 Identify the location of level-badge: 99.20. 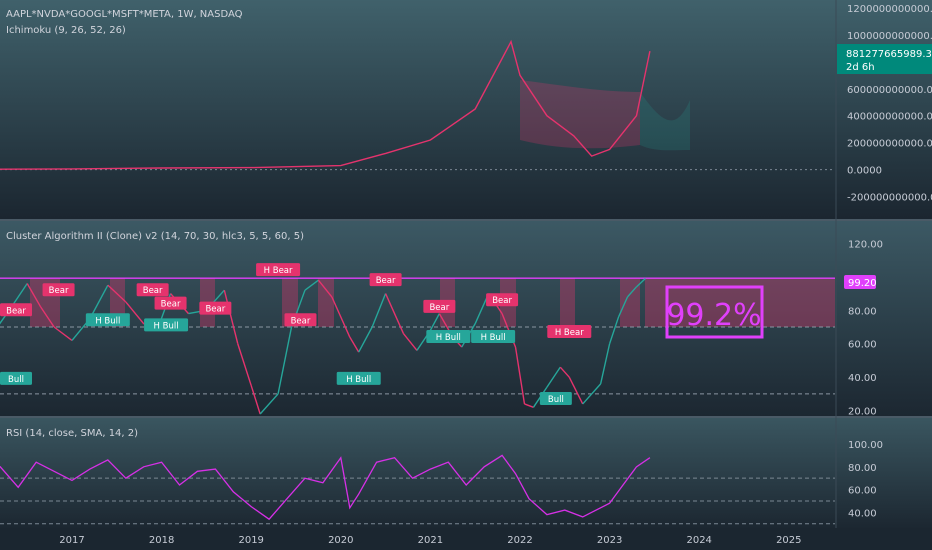
(860, 282).